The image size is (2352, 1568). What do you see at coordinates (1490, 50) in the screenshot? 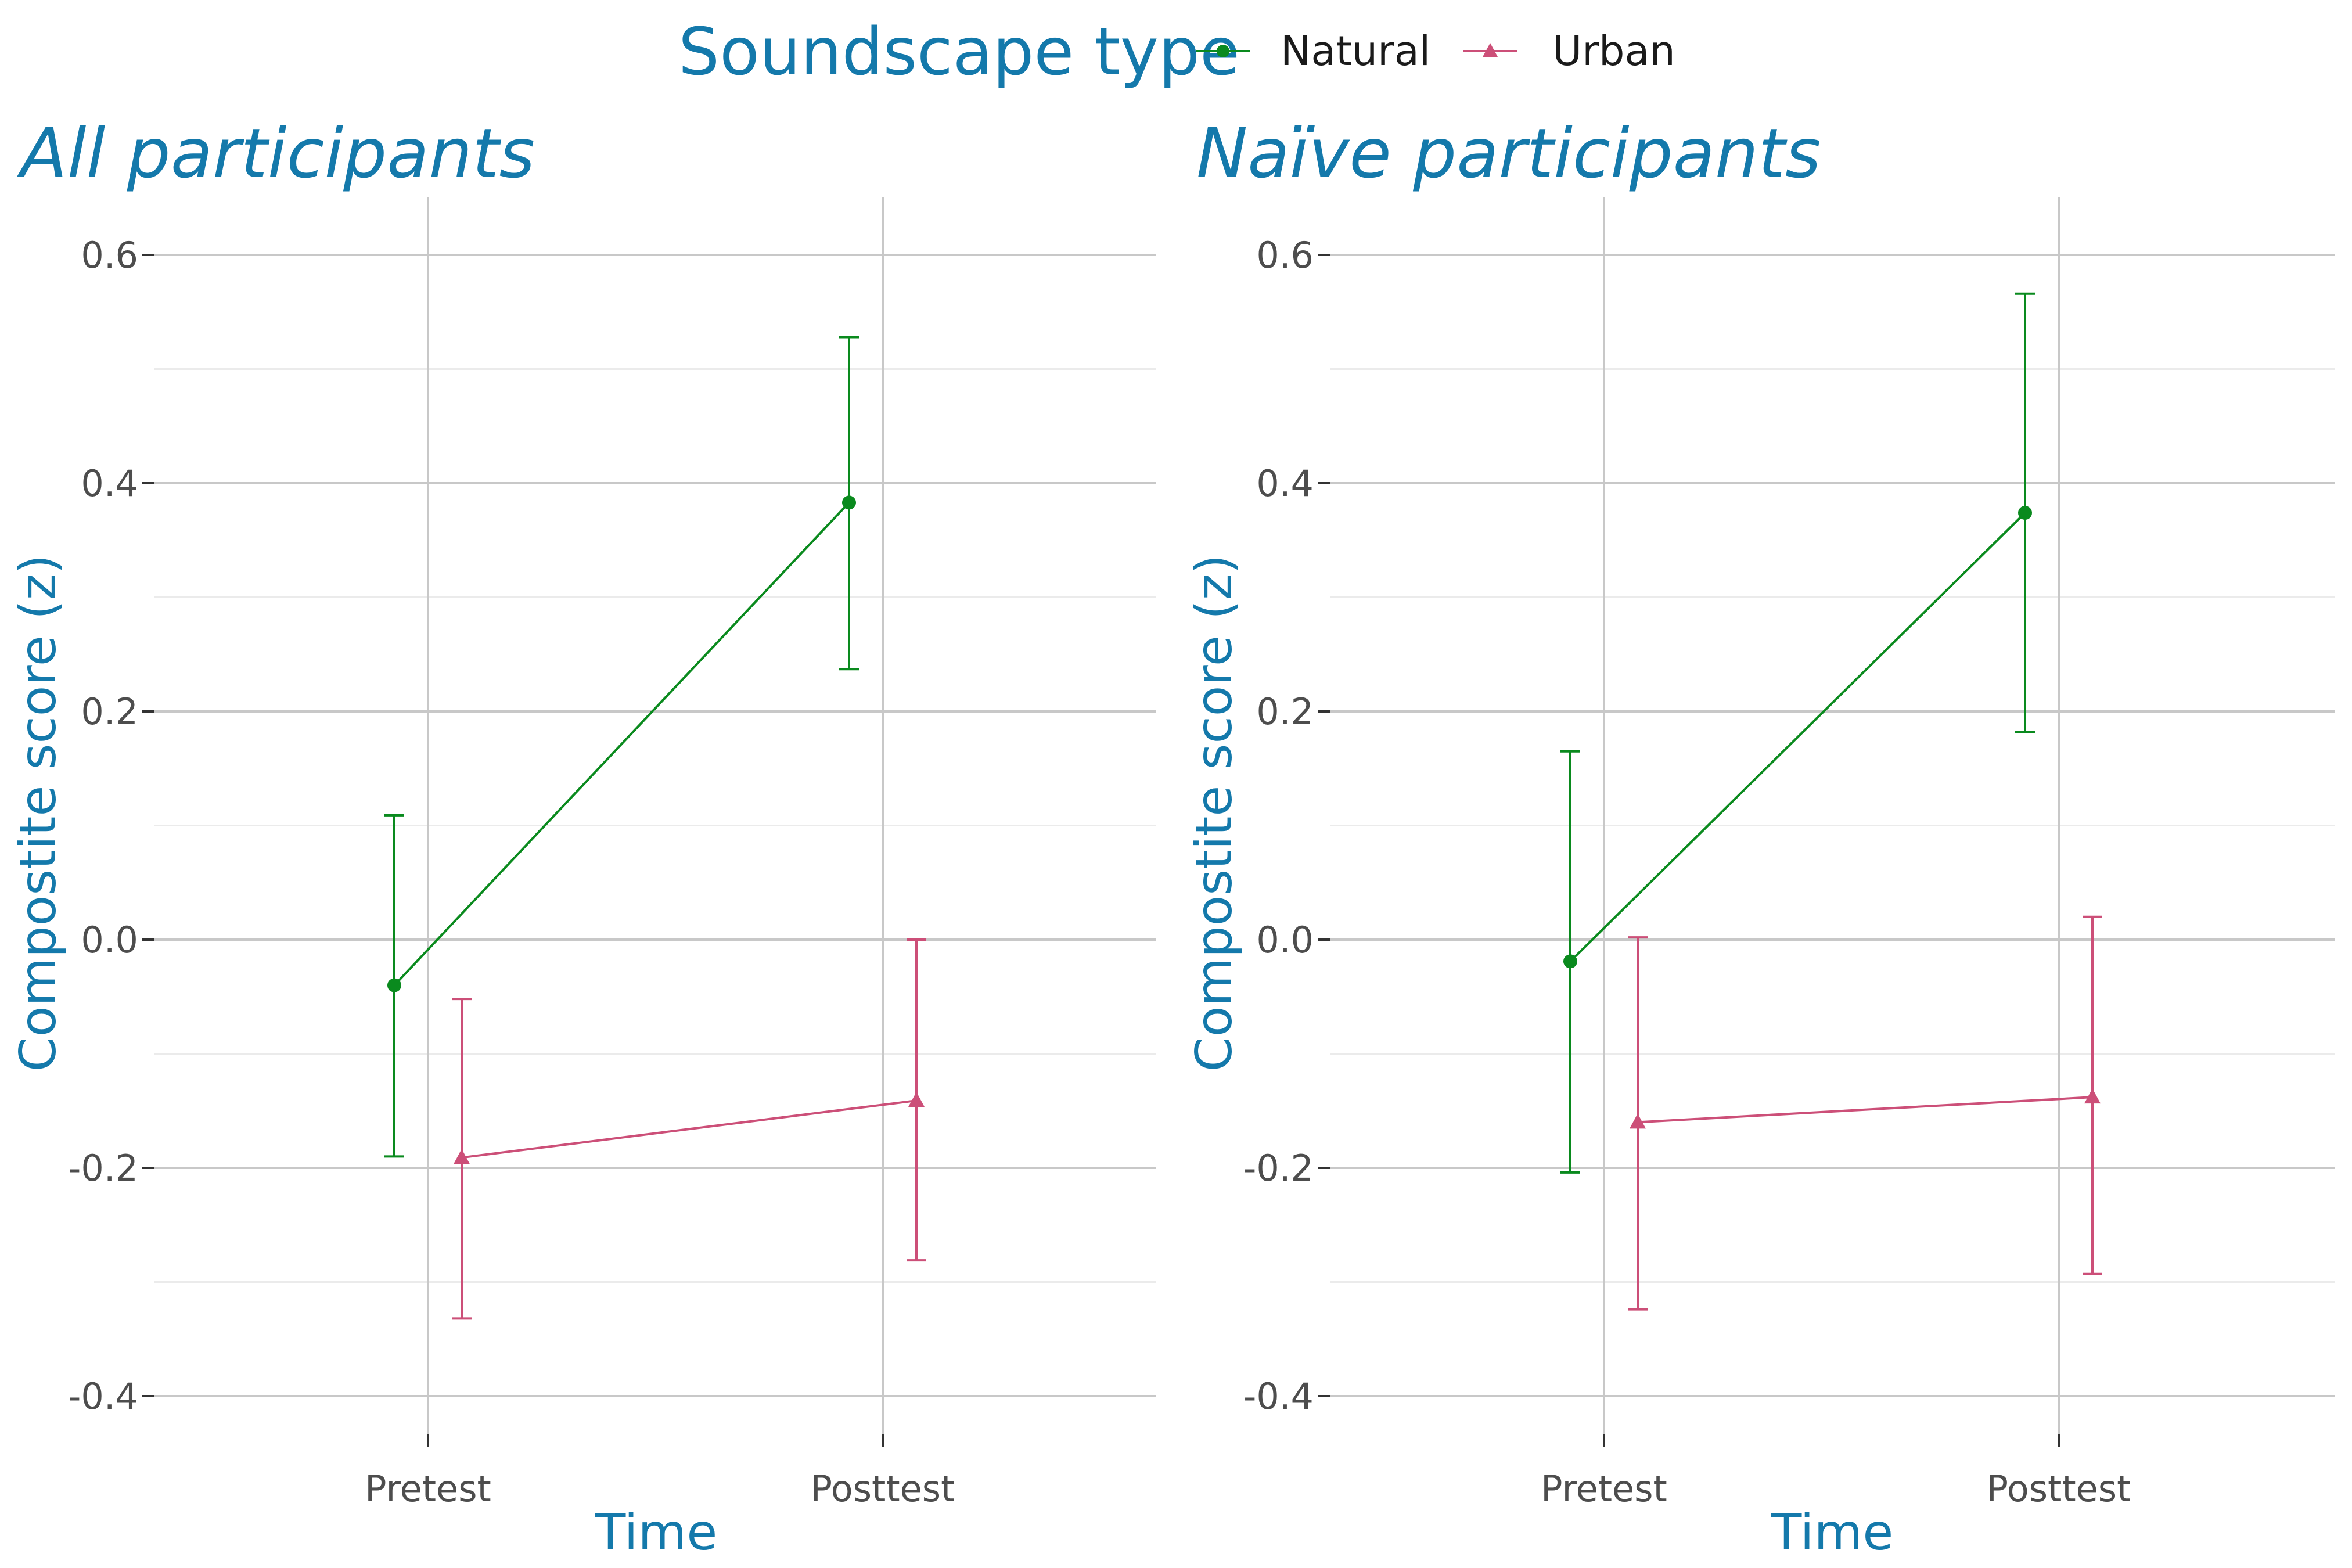
I see `legend-urban-marker` at bounding box center [1490, 50].